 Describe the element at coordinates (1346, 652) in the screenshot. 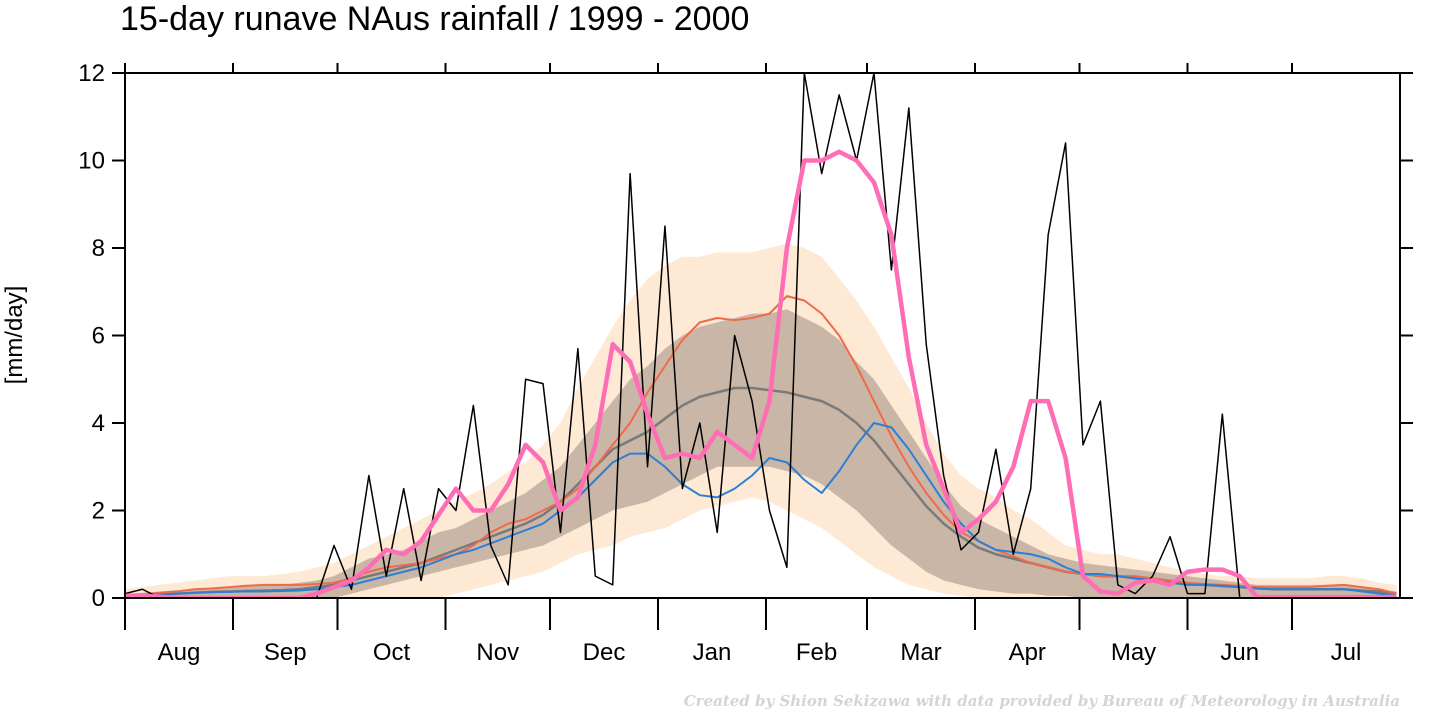

I see `x-tick-label: Jul` at that location.